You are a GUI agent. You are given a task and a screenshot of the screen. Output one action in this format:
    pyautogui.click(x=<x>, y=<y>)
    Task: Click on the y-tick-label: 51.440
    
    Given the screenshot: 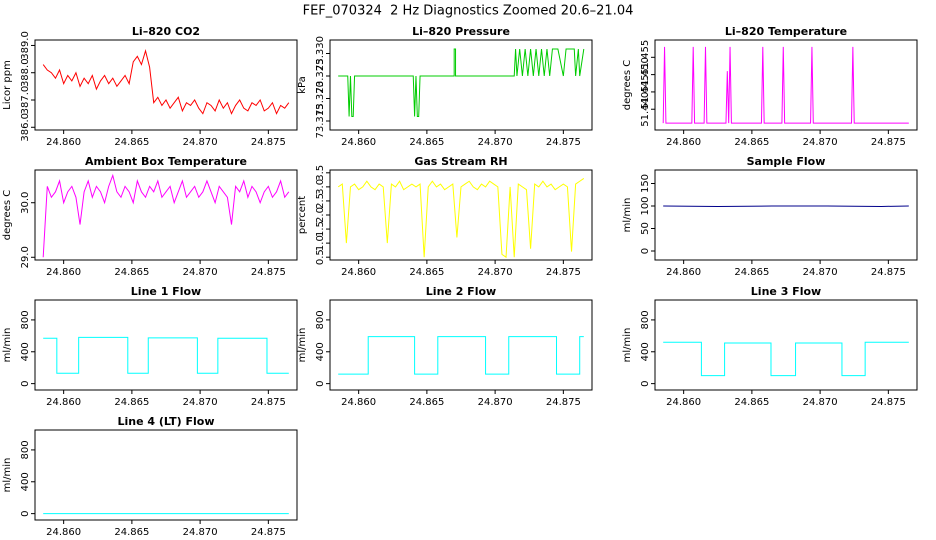 What is the action you would take?
    pyautogui.click(x=645, y=109)
    